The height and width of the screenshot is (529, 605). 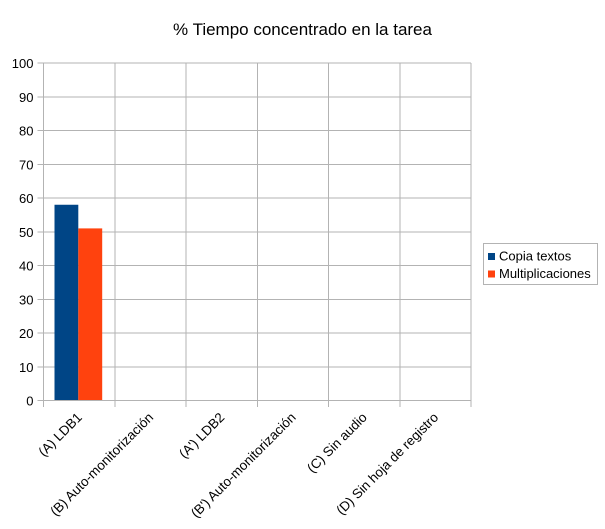 I want to click on svg-text: 90, so click(x=26, y=97).